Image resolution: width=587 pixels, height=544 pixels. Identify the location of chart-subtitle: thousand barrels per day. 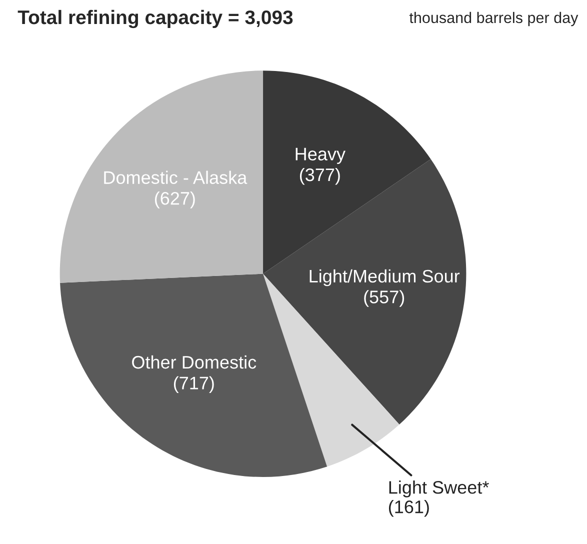
(493, 19).